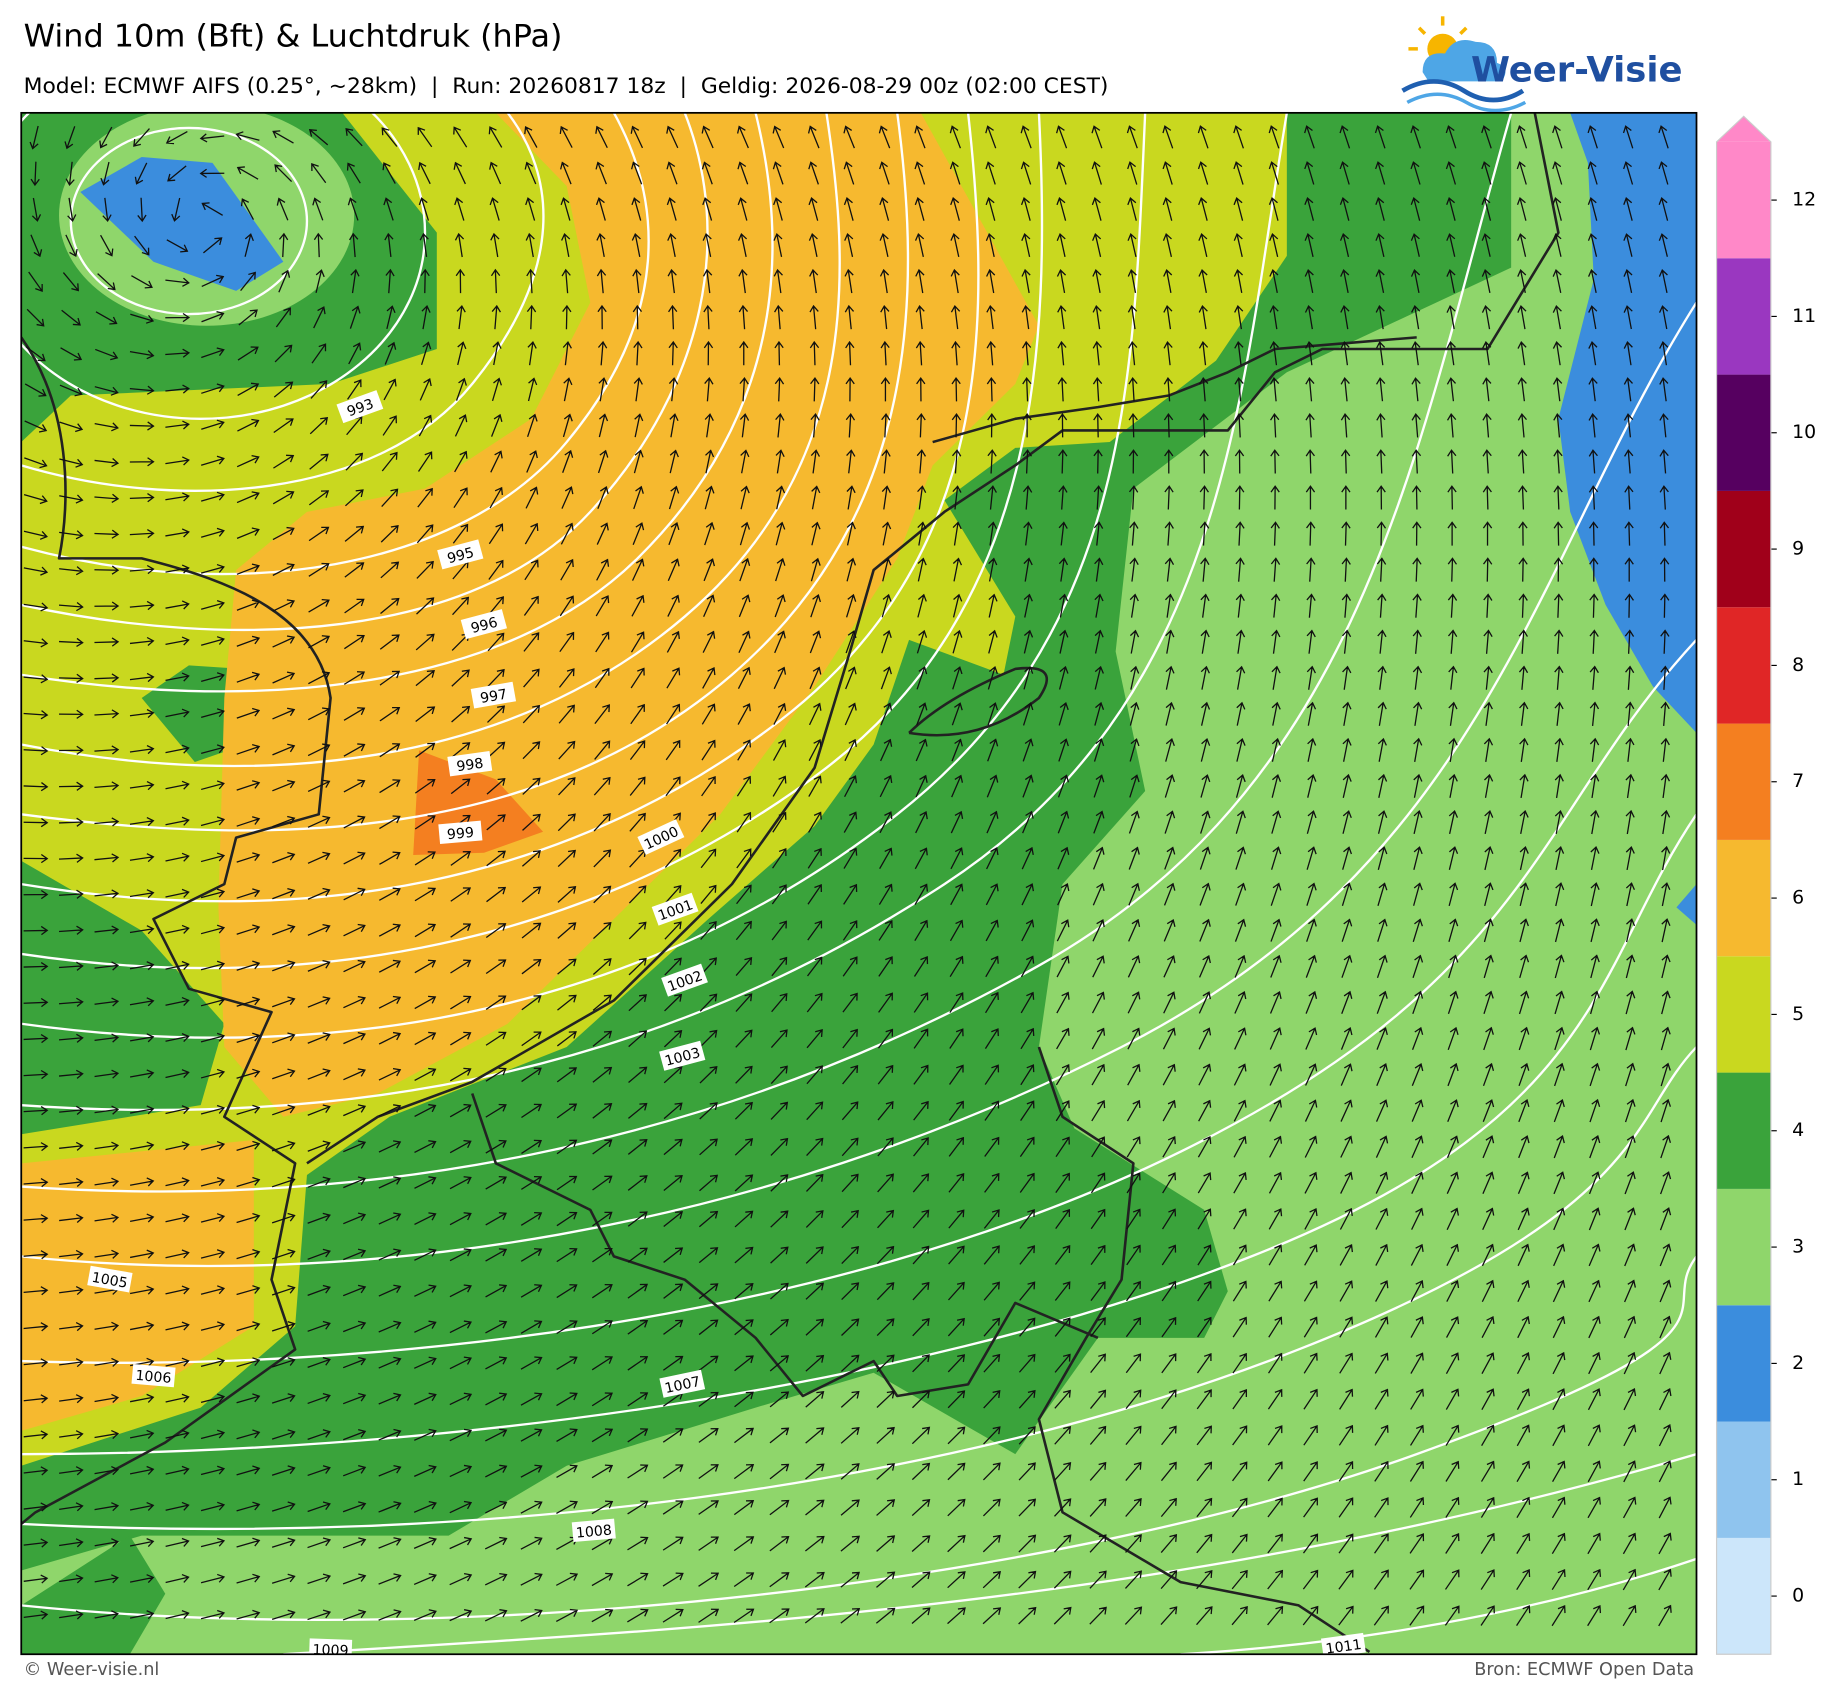  What do you see at coordinates (1344, 1647) in the screenshot?
I see `isobar-label-text: 1011` at bounding box center [1344, 1647].